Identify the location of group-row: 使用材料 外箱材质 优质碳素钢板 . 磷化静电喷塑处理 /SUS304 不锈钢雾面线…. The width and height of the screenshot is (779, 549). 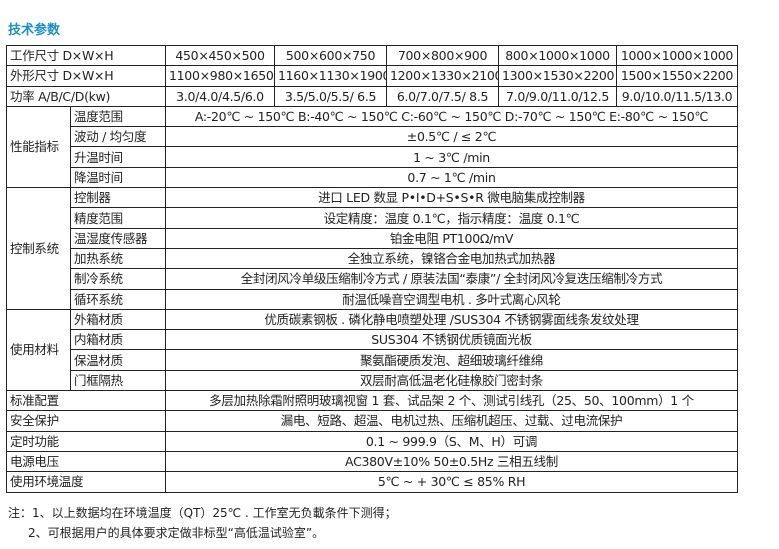
(372, 350).